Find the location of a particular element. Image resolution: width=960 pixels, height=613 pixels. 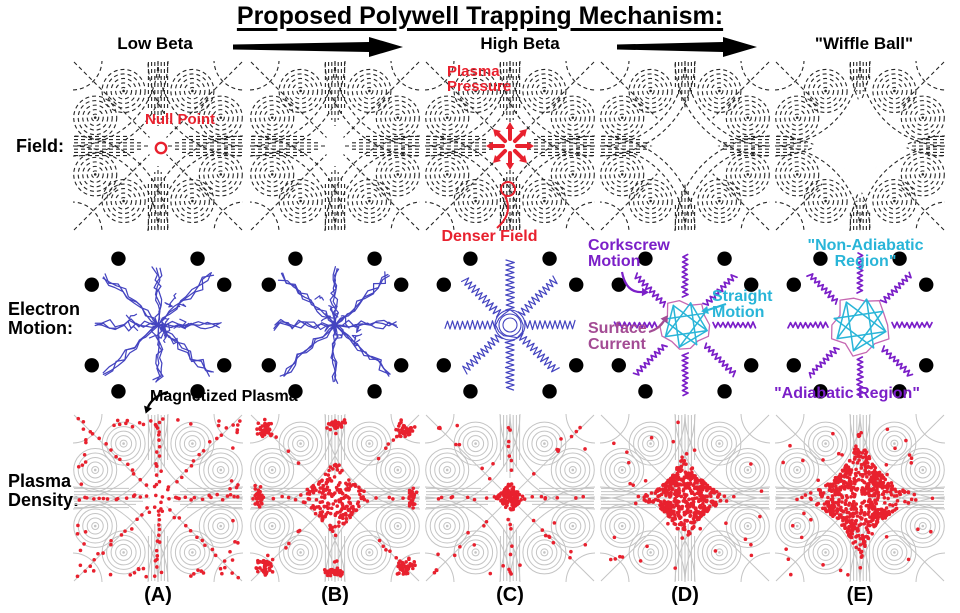

density-panel-d is located at coordinates (685, 498).